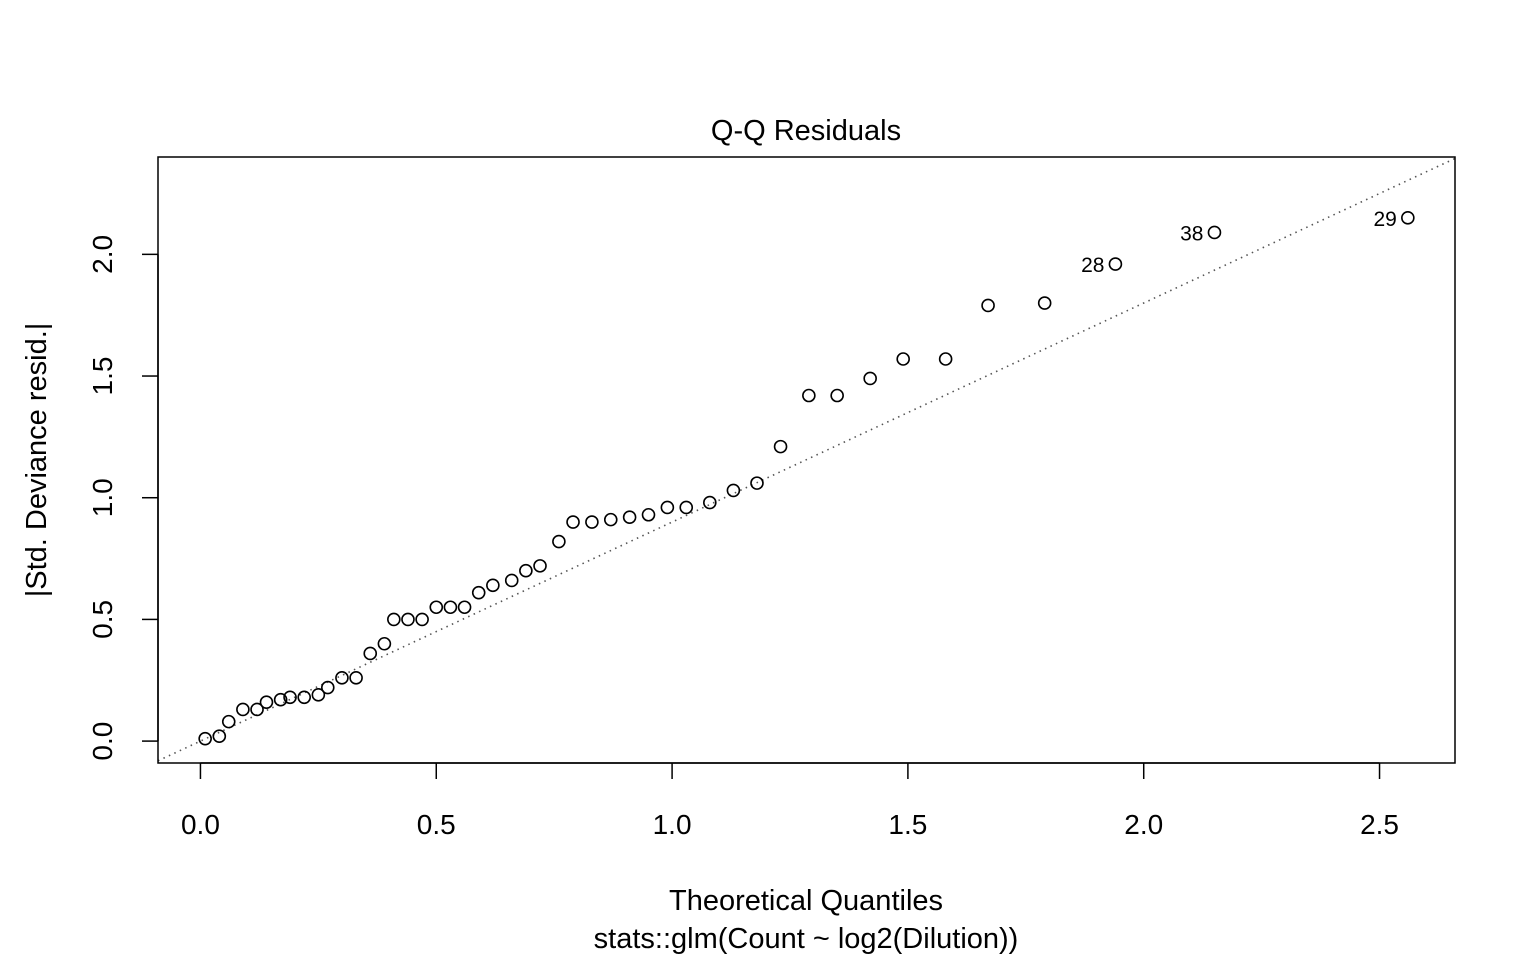 The image size is (1536, 960). I want to click on y-tick-label: 0.0, so click(102, 741).